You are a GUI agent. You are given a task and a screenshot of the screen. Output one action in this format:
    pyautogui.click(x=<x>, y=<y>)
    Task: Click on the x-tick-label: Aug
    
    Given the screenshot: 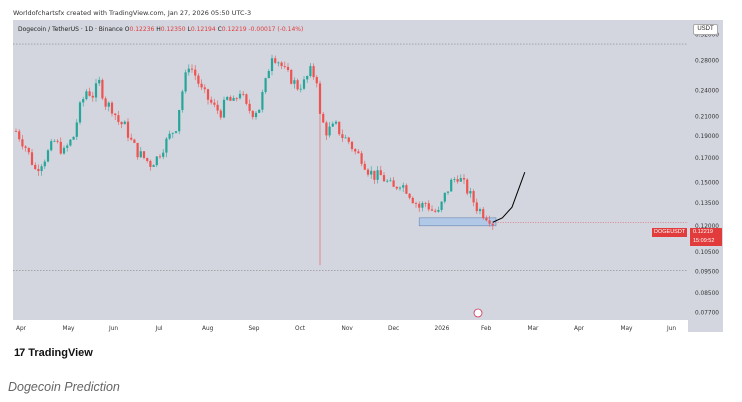 What is the action you would take?
    pyautogui.click(x=208, y=329)
    